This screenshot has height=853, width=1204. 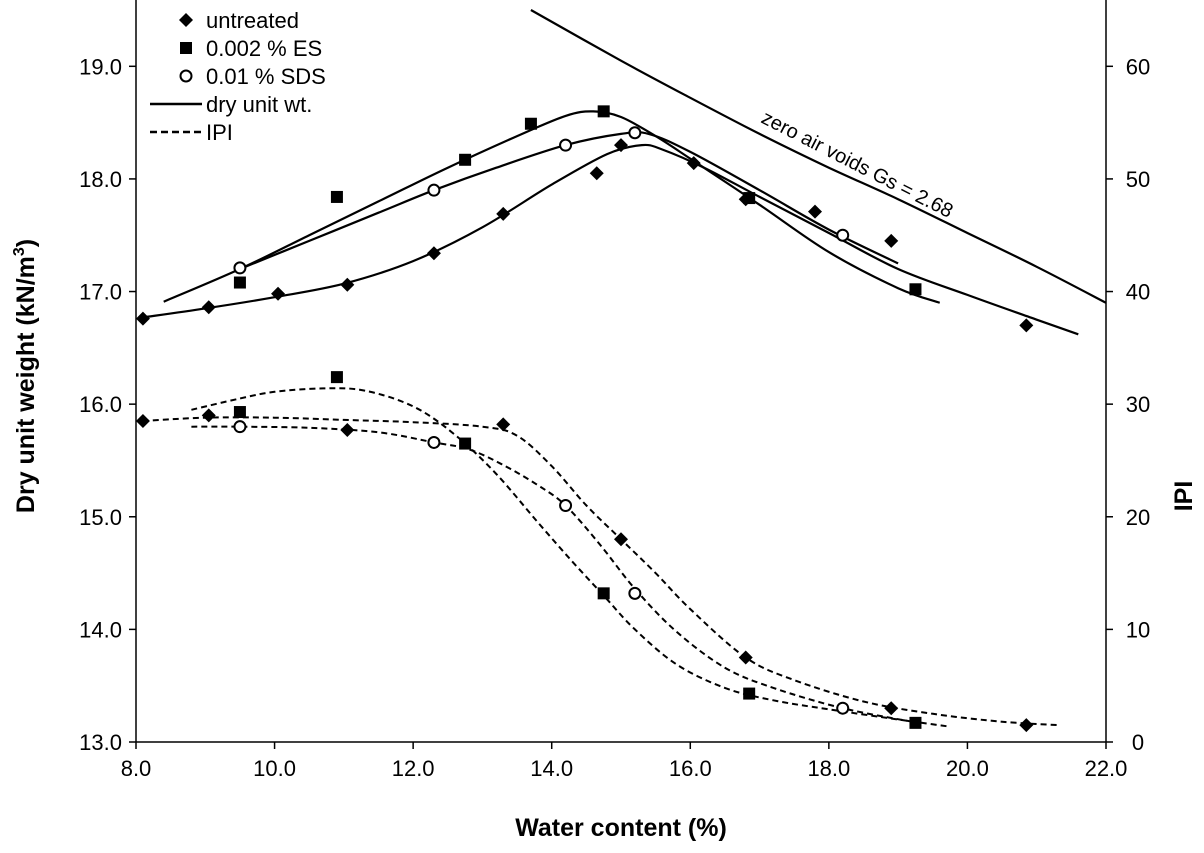 What do you see at coordinates (413, 768) in the screenshot?
I see `x-tick-label: 12.0` at bounding box center [413, 768].